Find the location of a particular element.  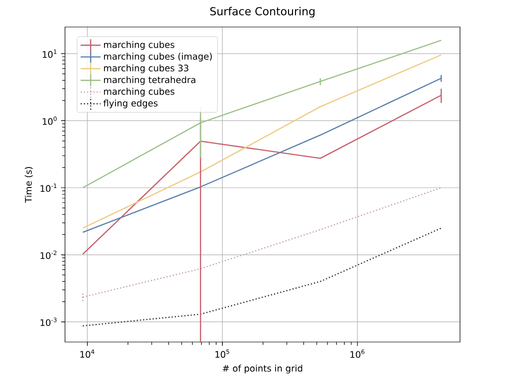

y-tick-label: 10$^{-3}$ is located at coordinates (48, 322).